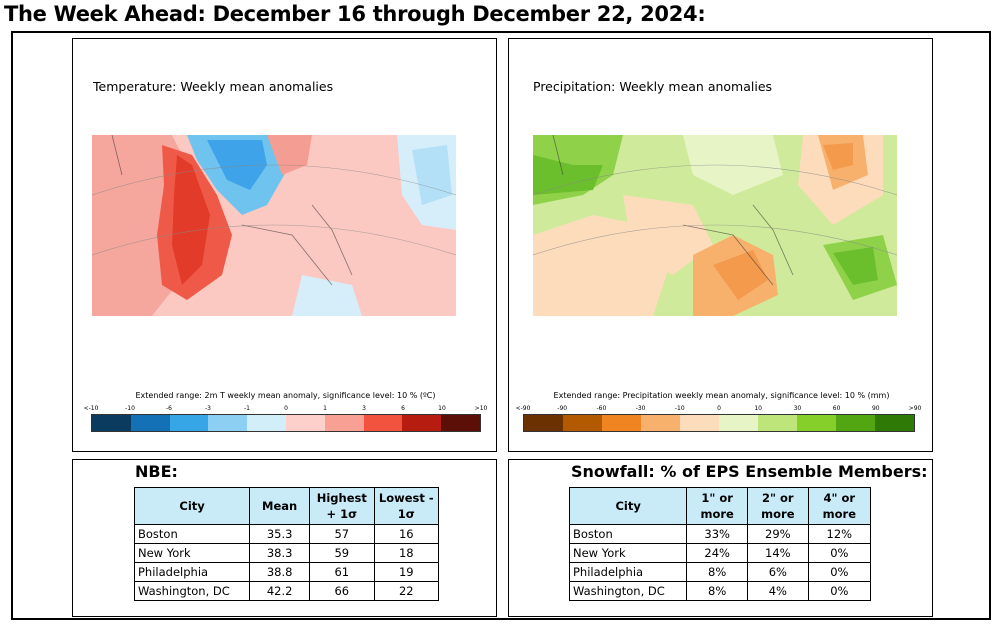 This screenshot has height=627, width=1000. I want to click on table-row: Washington, DC 8% 4% 0%, so click(720, 591).